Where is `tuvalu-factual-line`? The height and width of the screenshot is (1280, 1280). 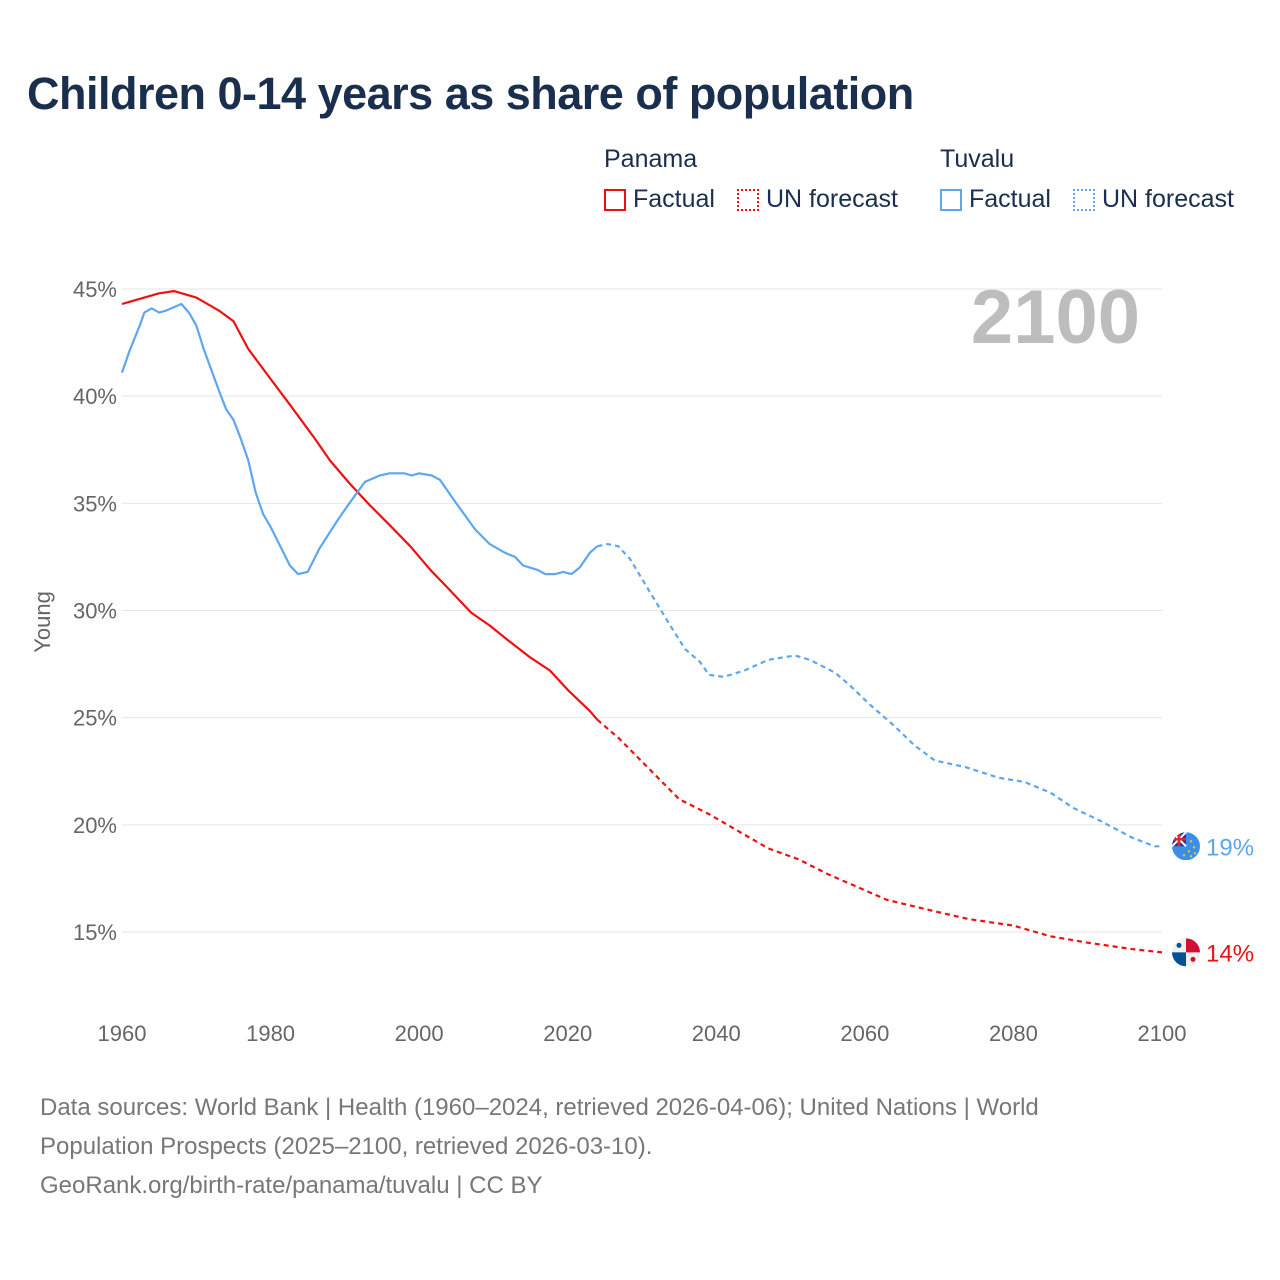 tuvalu-factual-line is located at coordinates (359, 439).